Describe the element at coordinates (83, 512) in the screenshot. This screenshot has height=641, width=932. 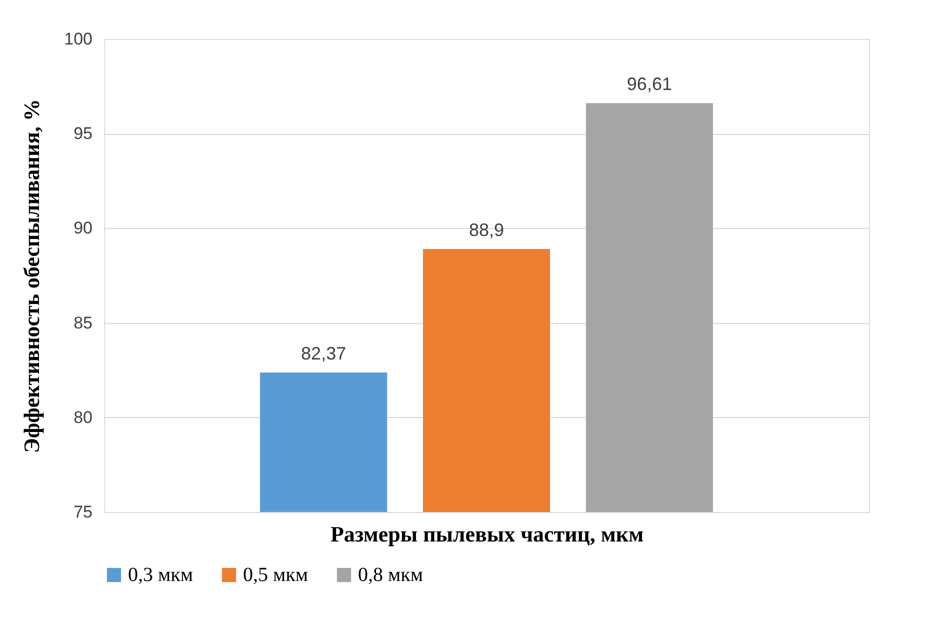
I see `y-tick-label: 75` at that location.